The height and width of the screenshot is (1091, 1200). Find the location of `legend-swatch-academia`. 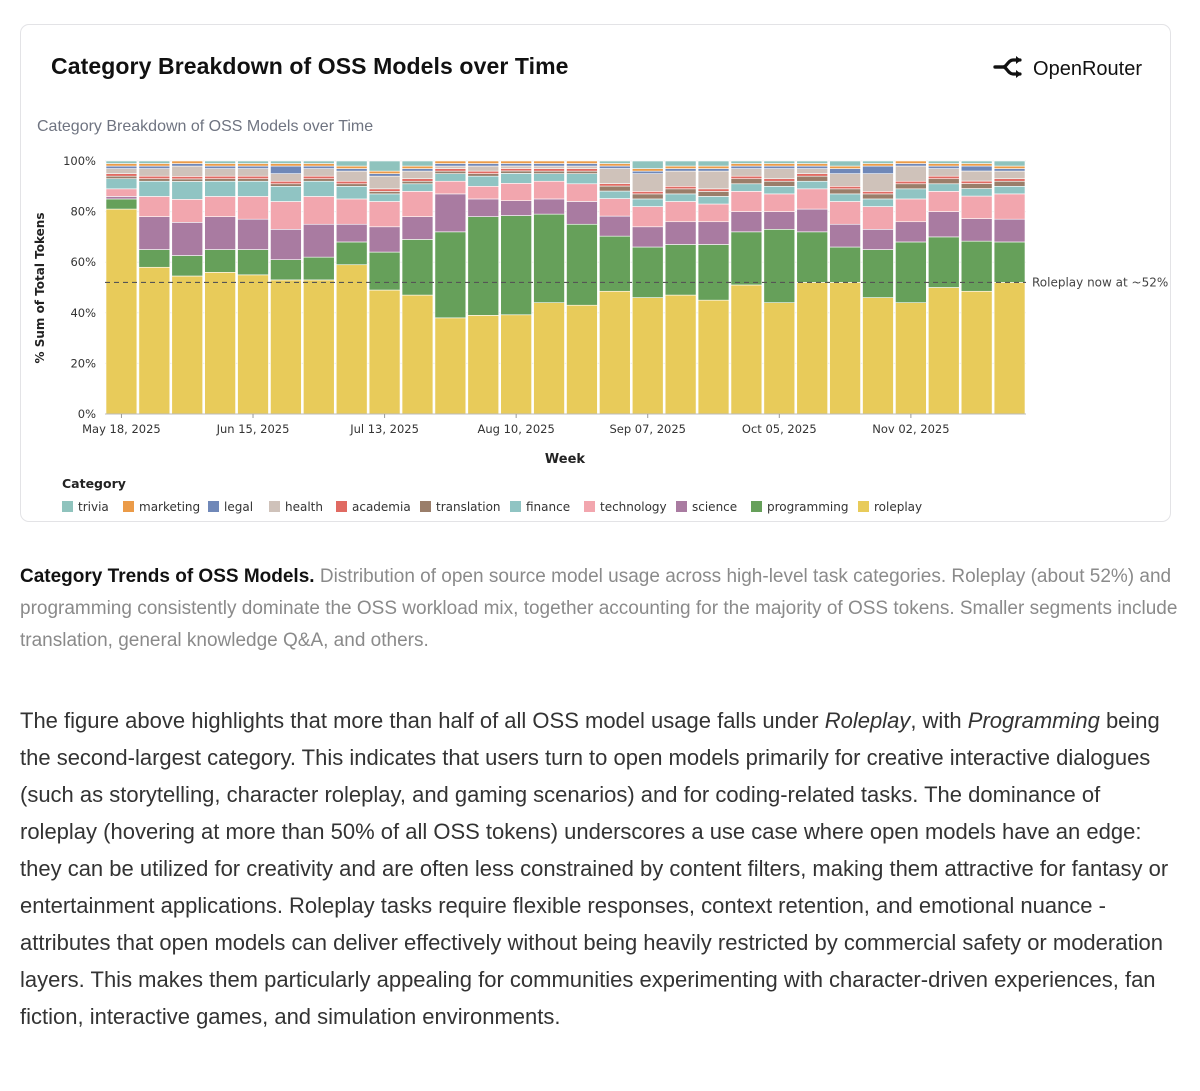

legend-swatch-academia is located at coordinates (341, 506).